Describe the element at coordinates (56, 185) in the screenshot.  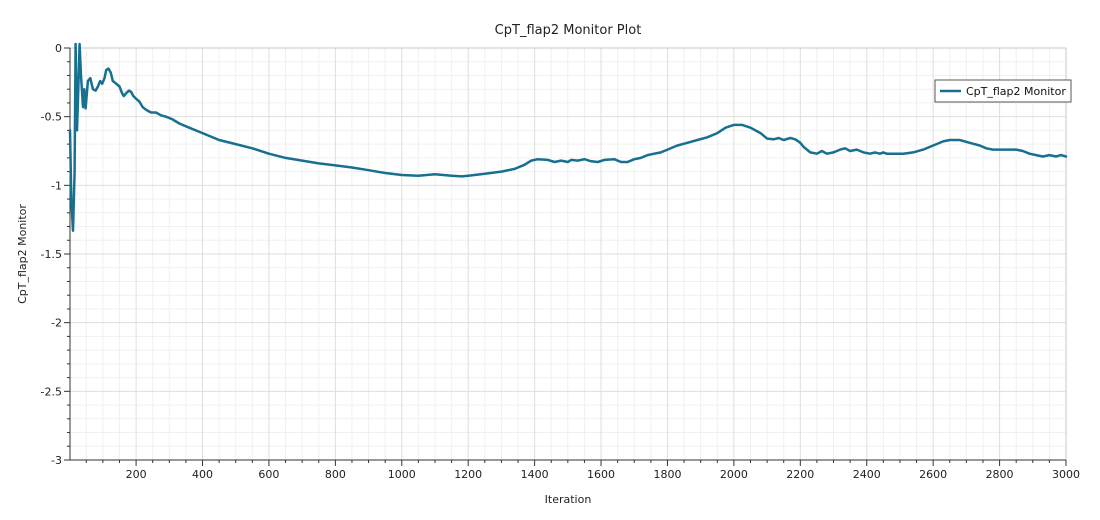
I see `y-tick-label: -1` at that location.